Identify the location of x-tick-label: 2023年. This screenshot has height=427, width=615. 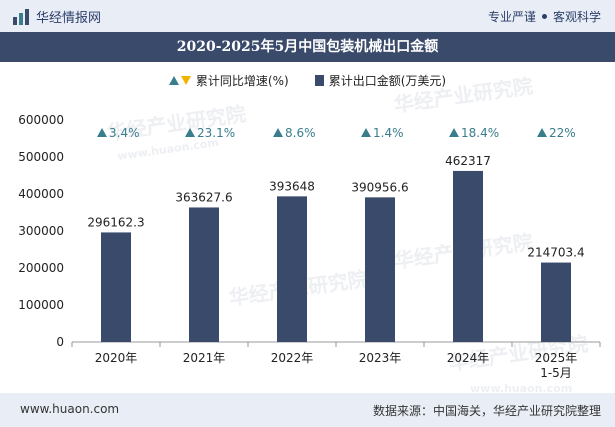
(380, 358).